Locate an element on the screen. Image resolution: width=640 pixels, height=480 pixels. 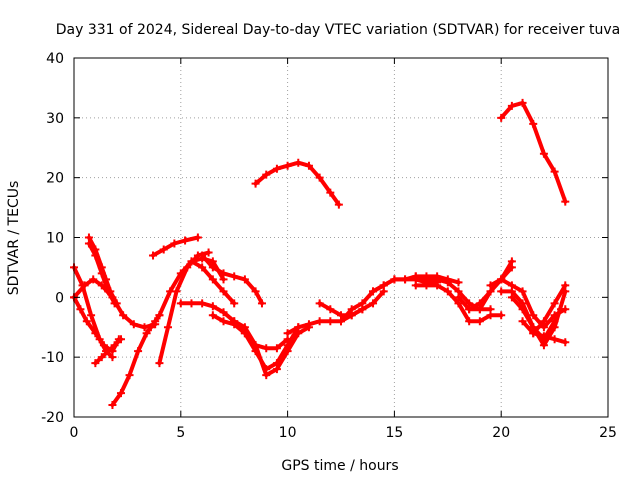
x-tick-label: 0 is located at coordinates (74, 433).